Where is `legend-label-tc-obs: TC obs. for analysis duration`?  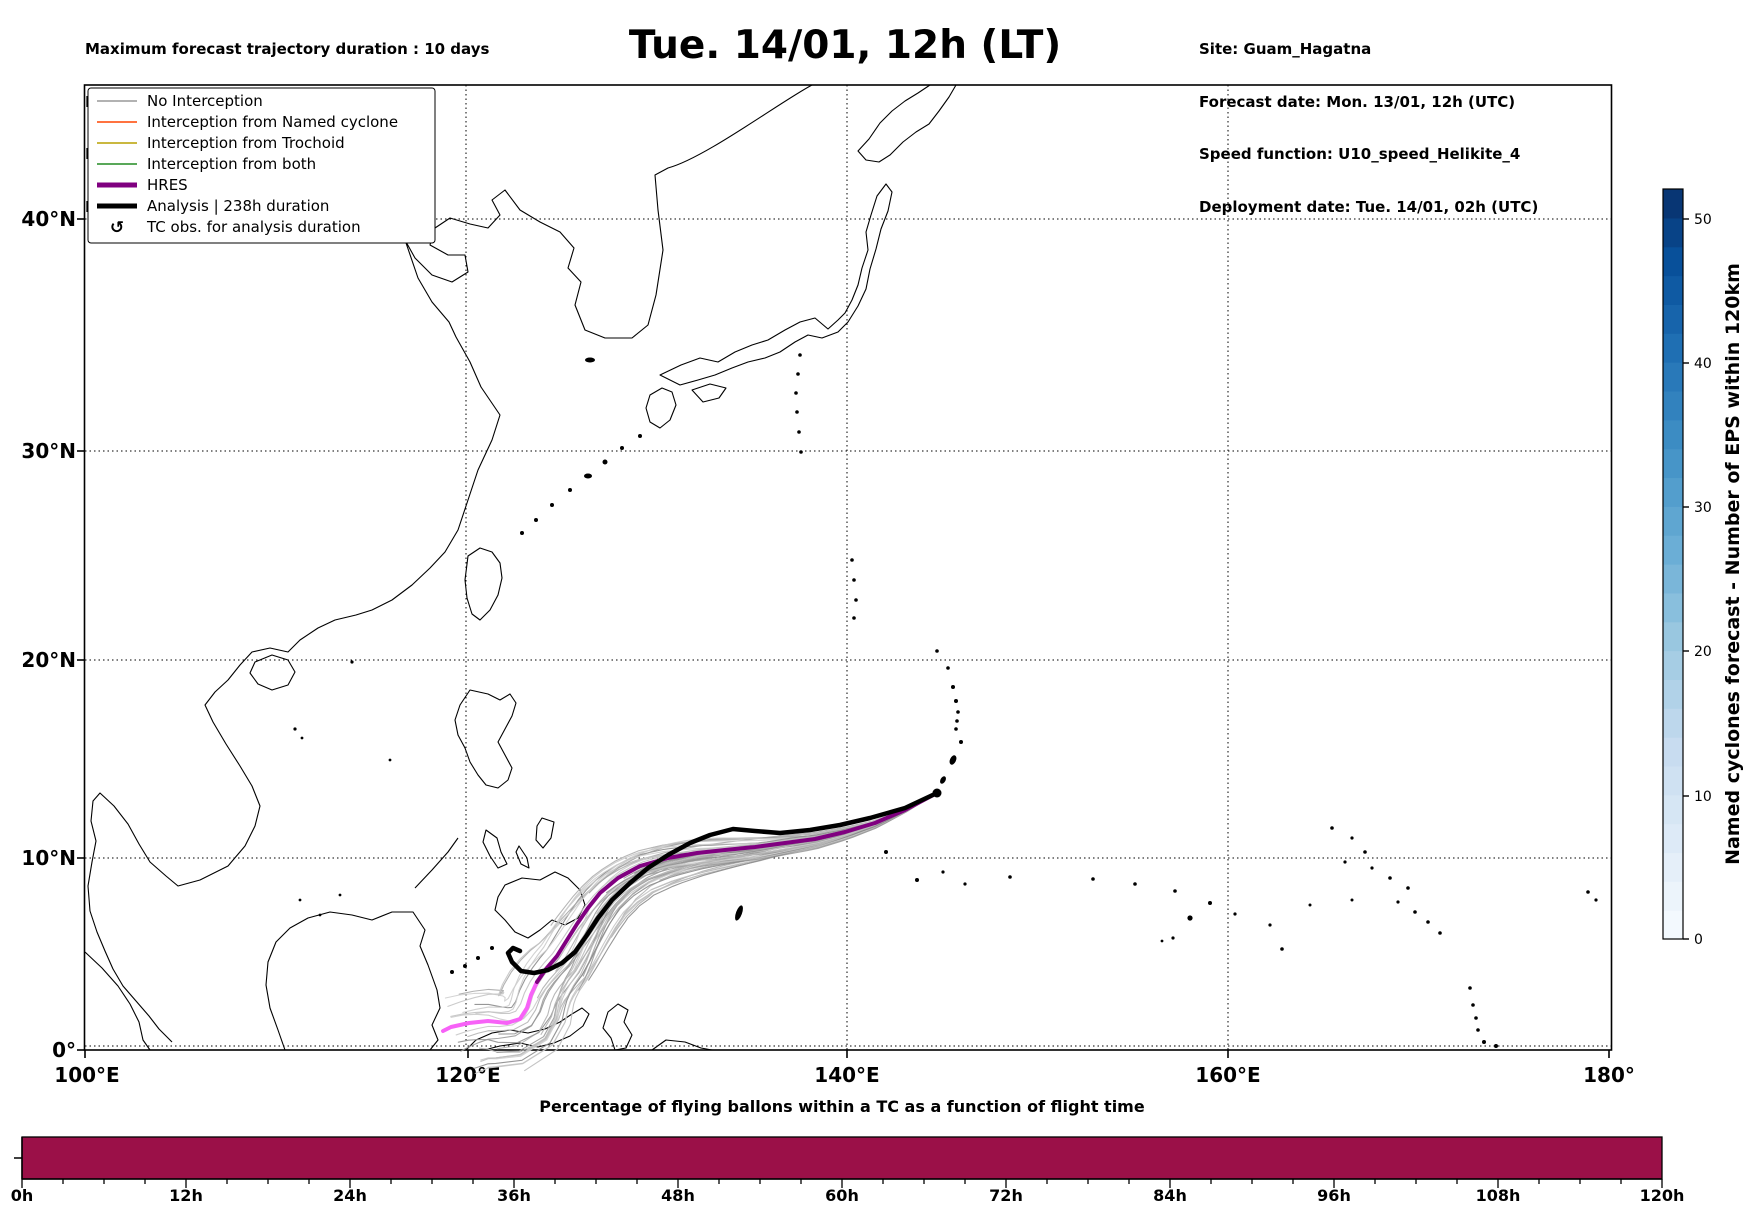
legend-label-tc-obs: TC obs. for analysis duration is located at coordinates (253, 227).